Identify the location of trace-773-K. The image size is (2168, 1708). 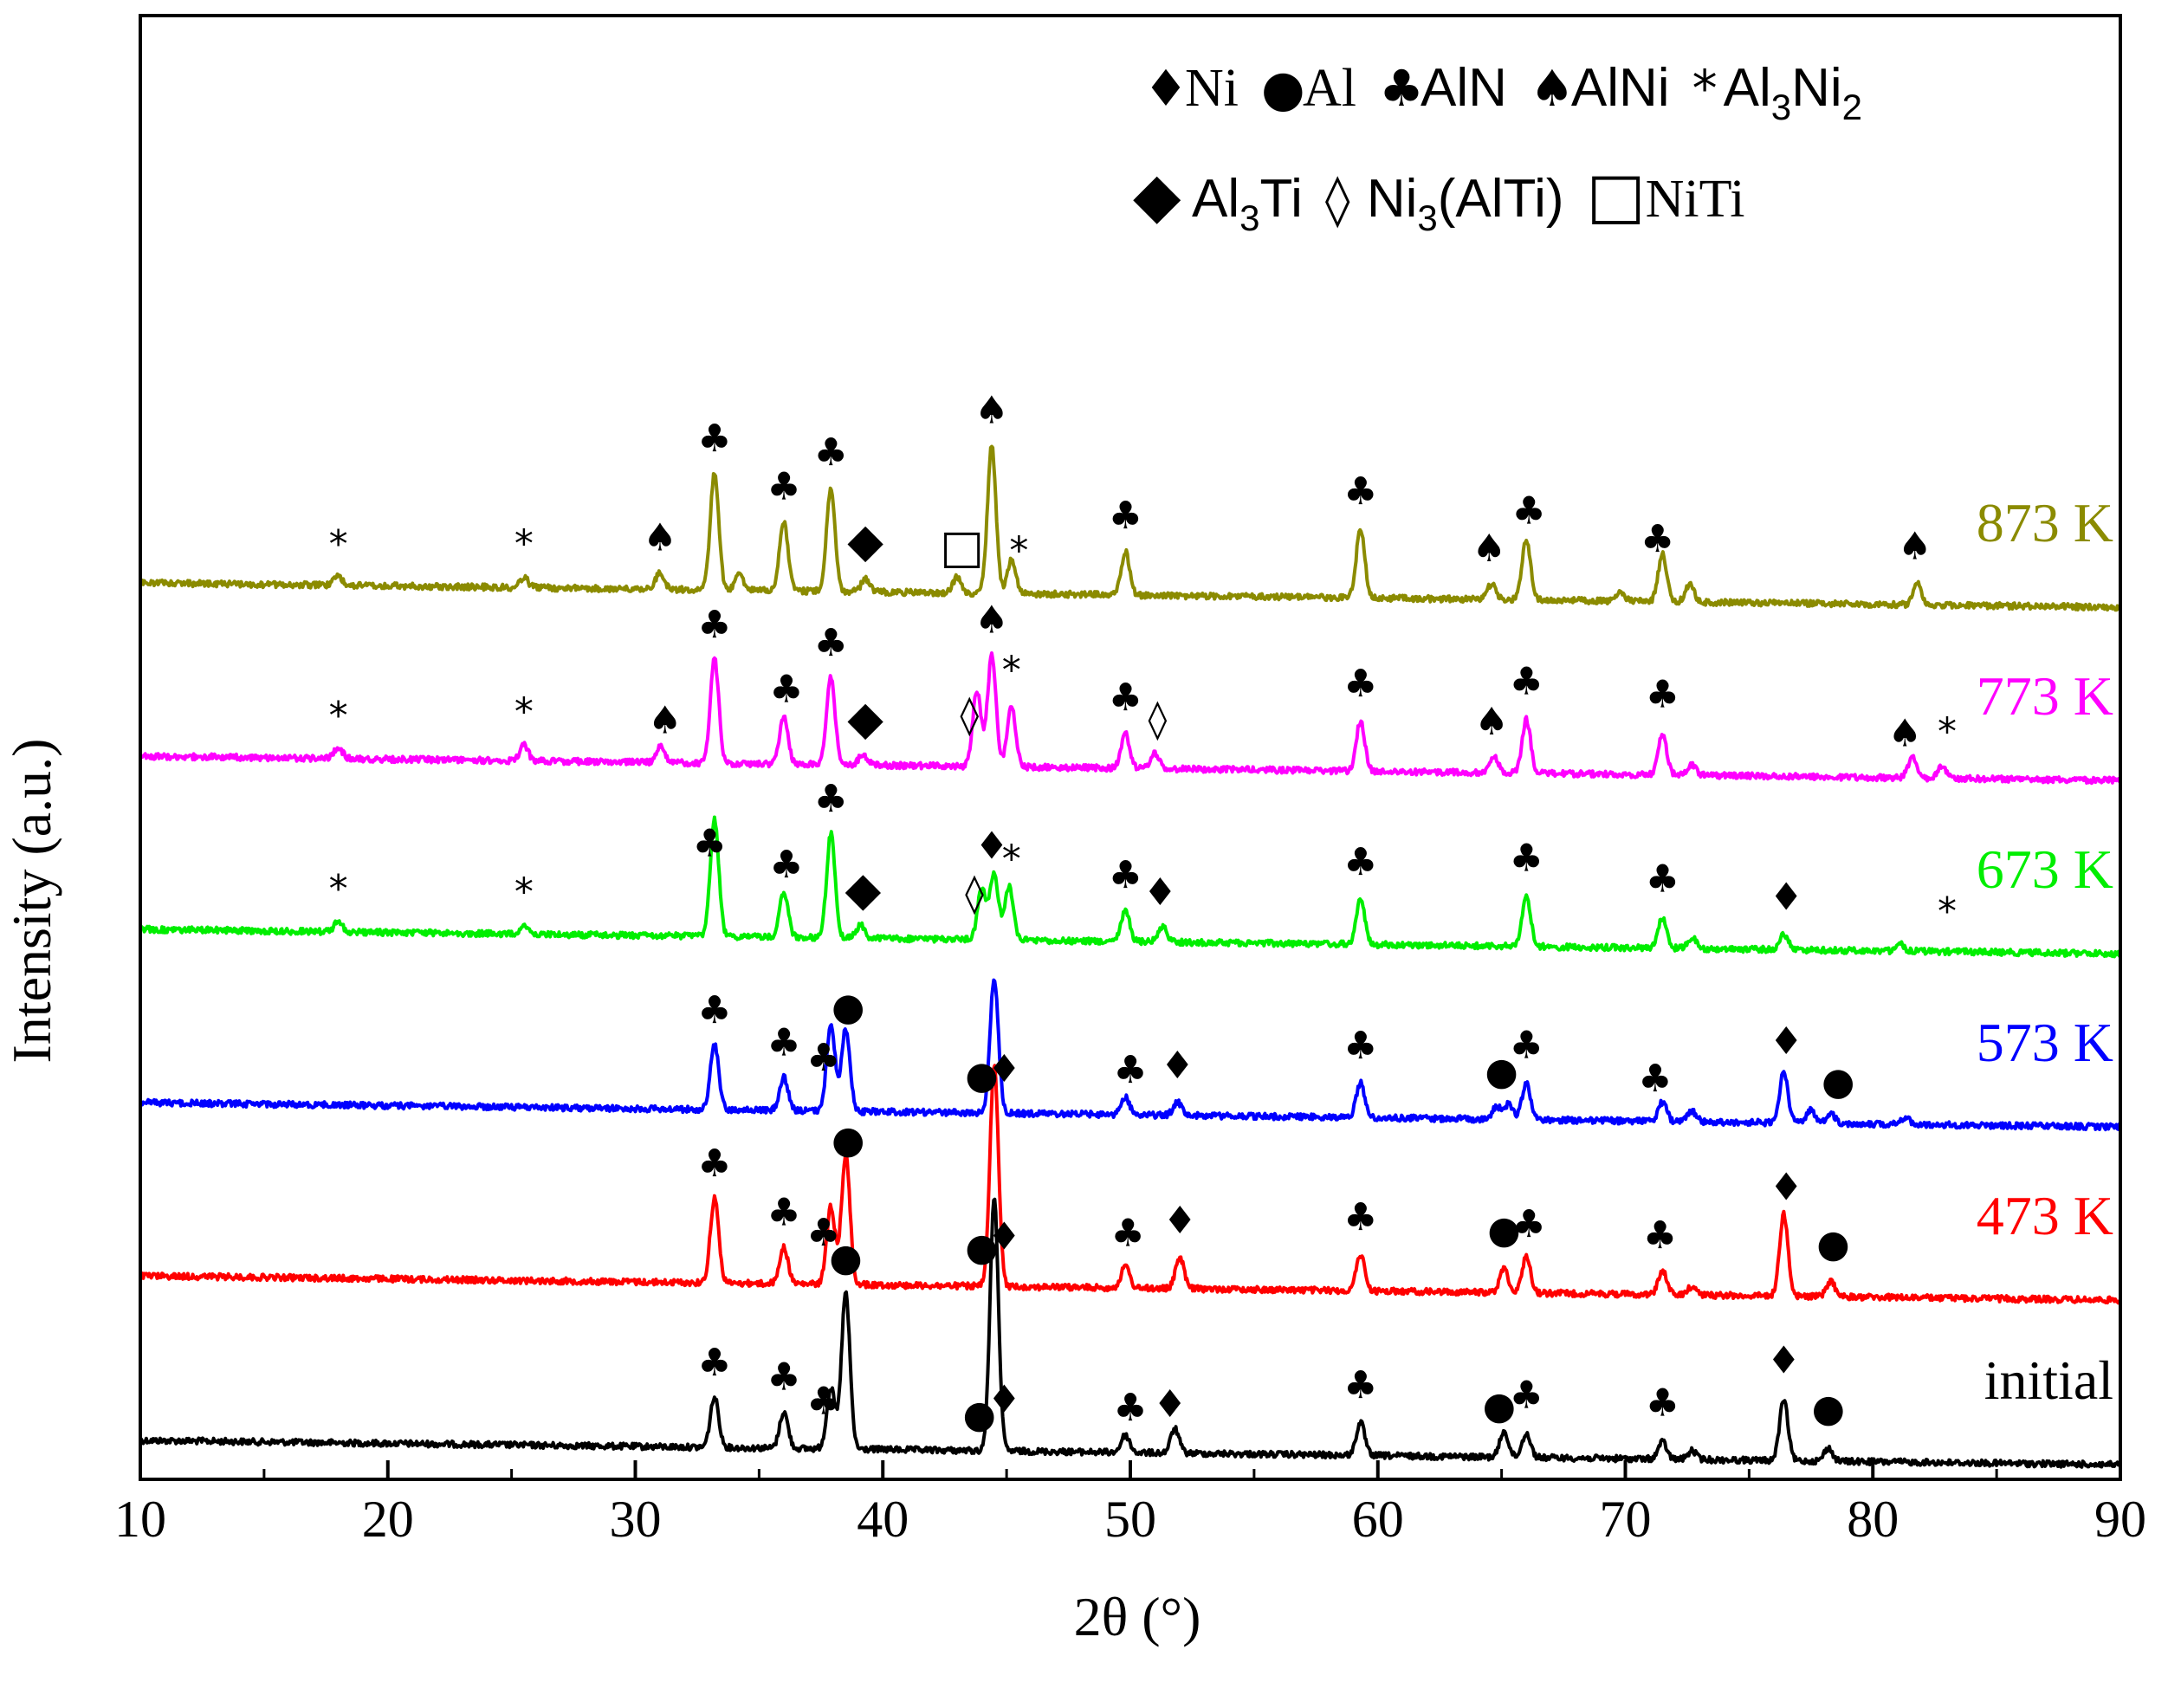
(1130, 718).